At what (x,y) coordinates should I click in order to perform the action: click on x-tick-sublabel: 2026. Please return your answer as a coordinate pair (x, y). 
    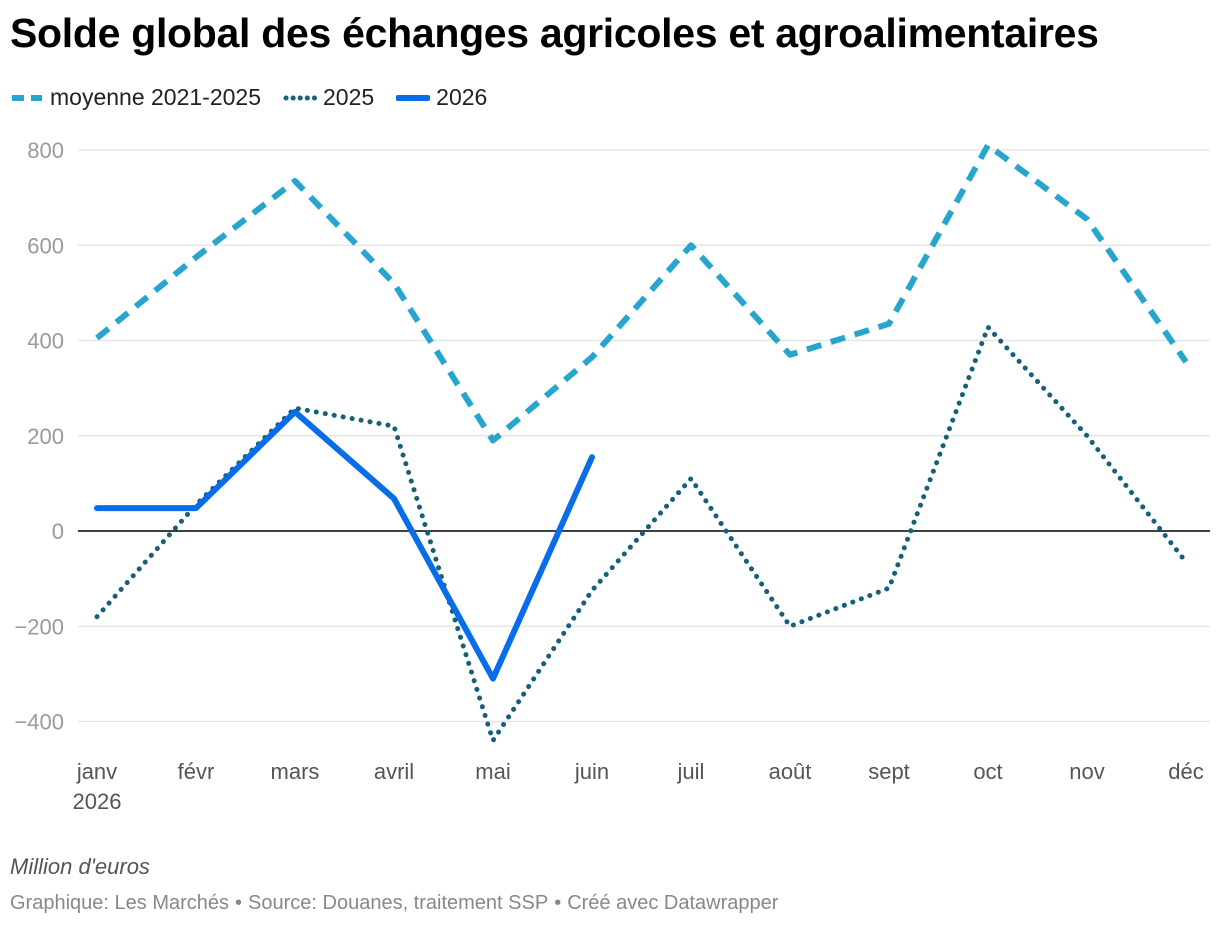
    Looking at the image, I should click on (97, 801).